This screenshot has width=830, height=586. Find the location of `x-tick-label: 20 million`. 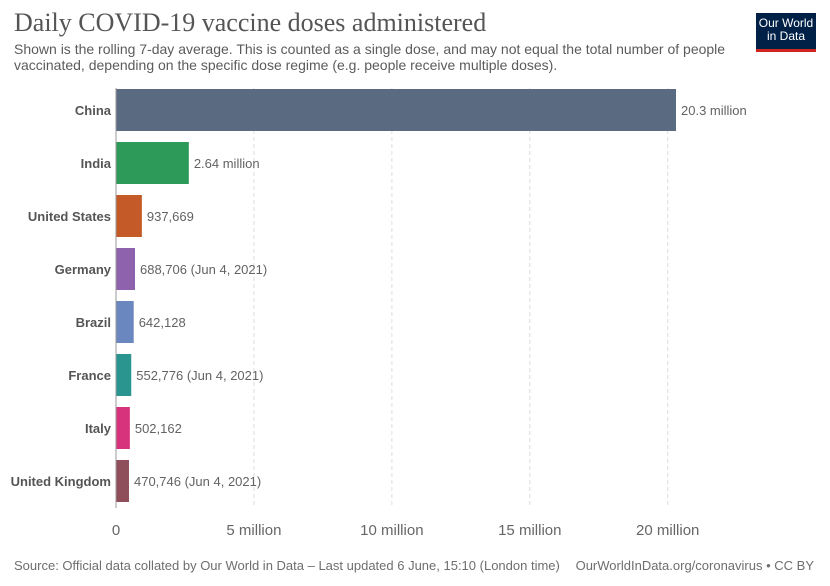

x-tick-label: 20 million is located at coordinates (667, 530).